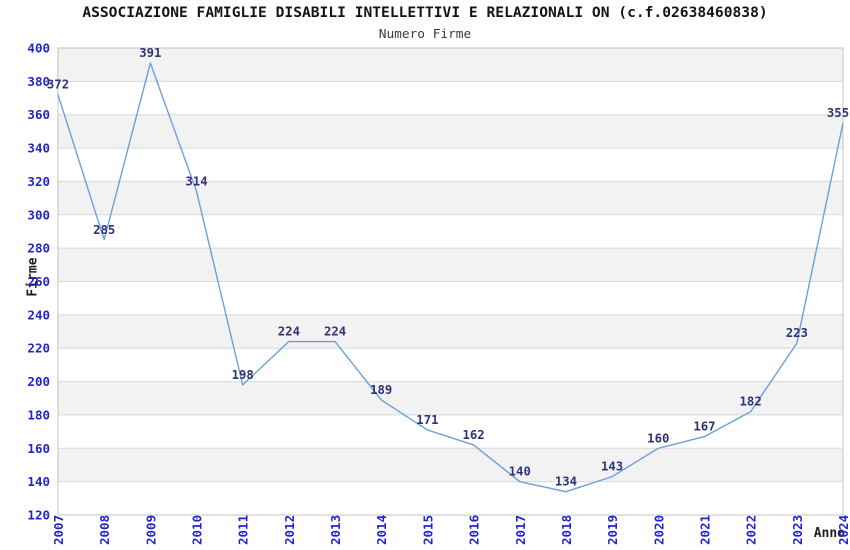 The image size is (850, 550). I want to click on x-tick-label: 2019, so click(612, 530).